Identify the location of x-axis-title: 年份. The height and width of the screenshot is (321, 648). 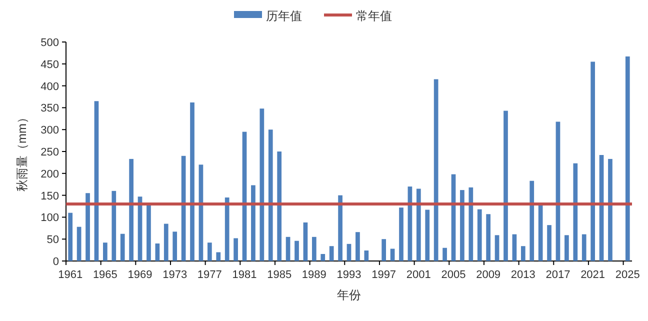
(349, 295).